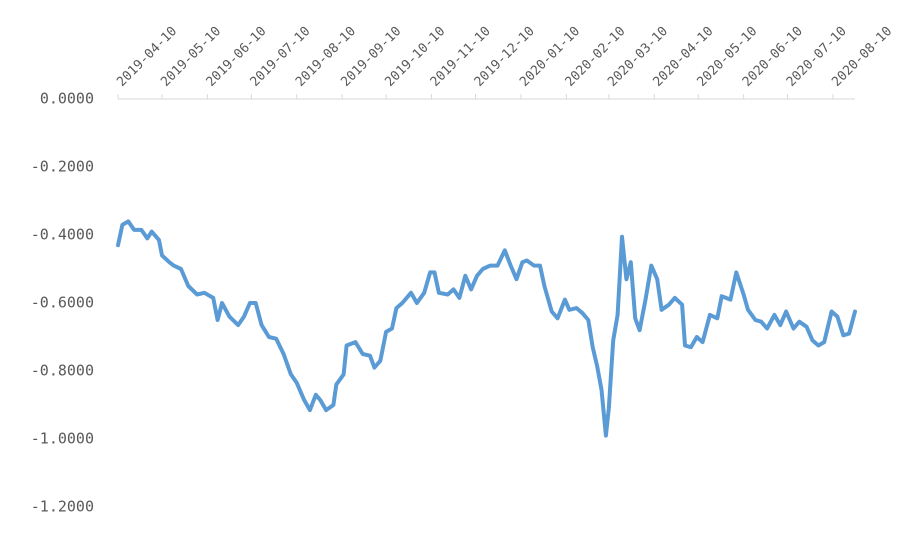 The image size is (912, 544). Describe the element at coordinates (62, 303) in the screenshot. I see `y-tick-label: -0.6000` at that location.